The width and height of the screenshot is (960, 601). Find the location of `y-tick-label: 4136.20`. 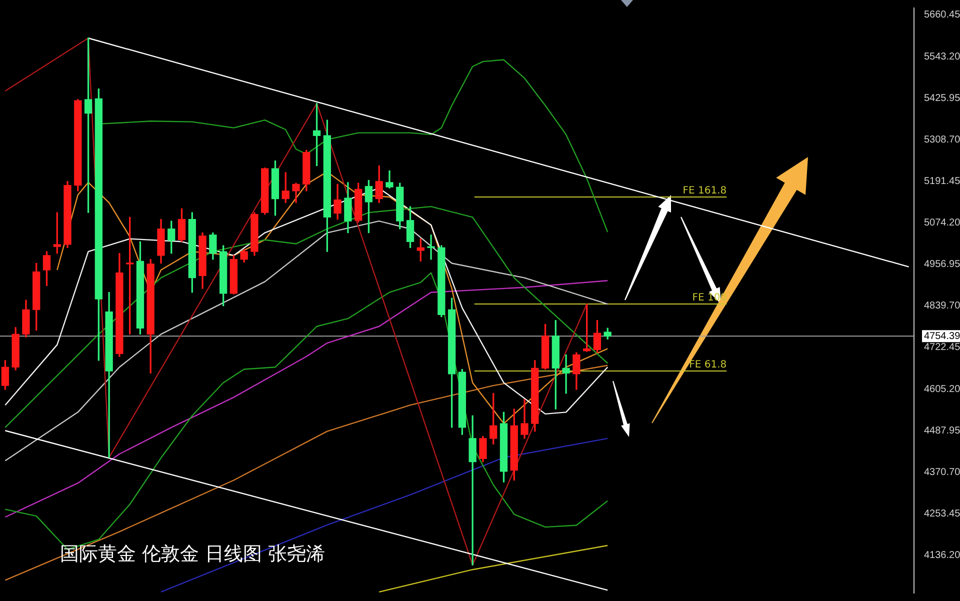

y-tick-label: 4136.20 is located at coordinates (942, 556).